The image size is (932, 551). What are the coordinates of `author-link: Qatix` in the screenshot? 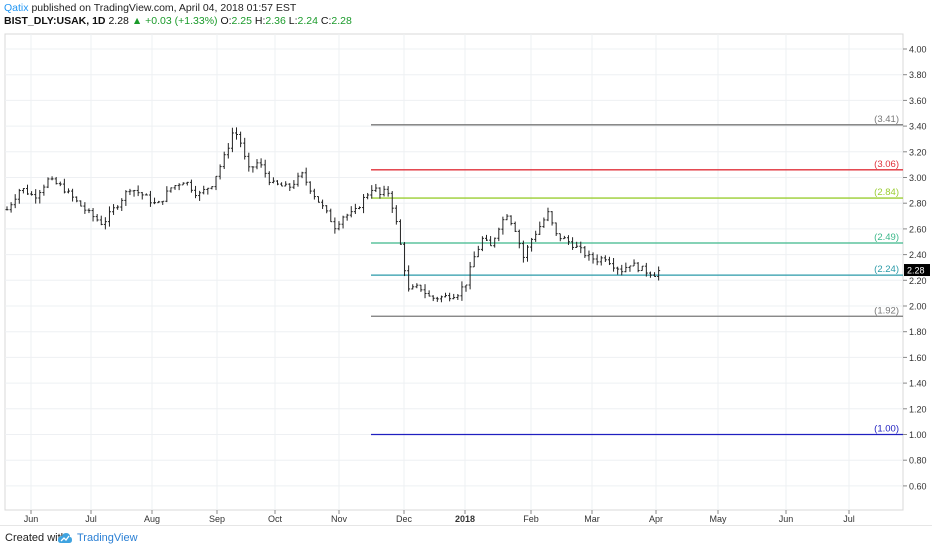 It's located at (16, 8).